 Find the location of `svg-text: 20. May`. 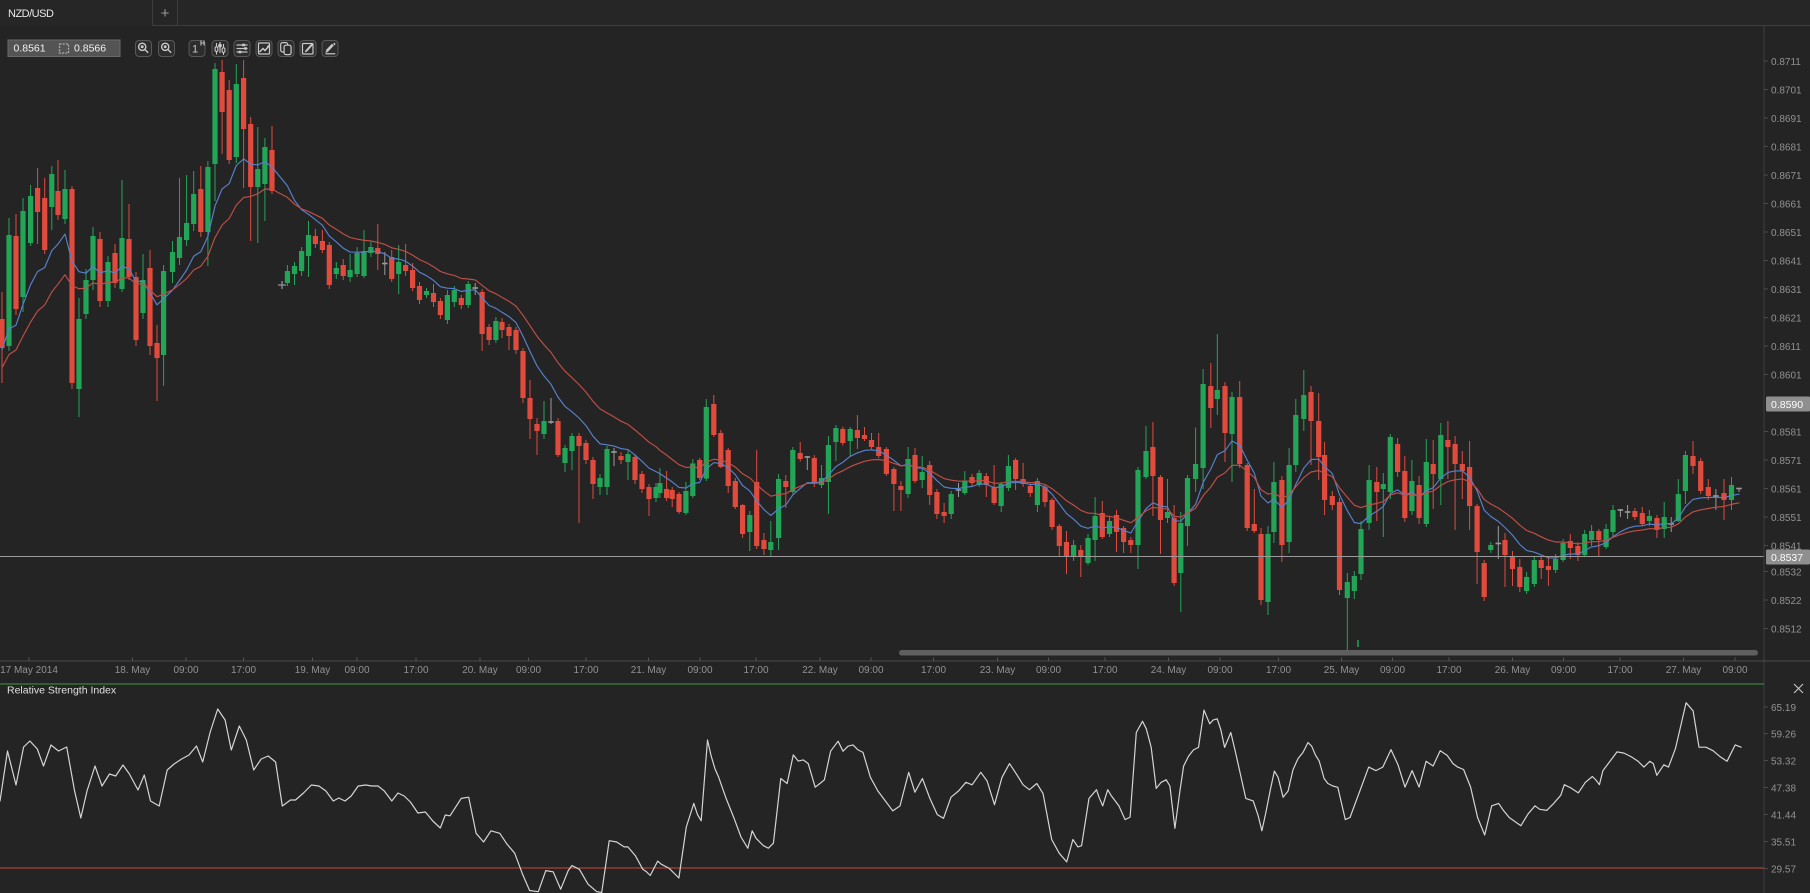

svg-text: 20. May is located at coordinates (480, 670).